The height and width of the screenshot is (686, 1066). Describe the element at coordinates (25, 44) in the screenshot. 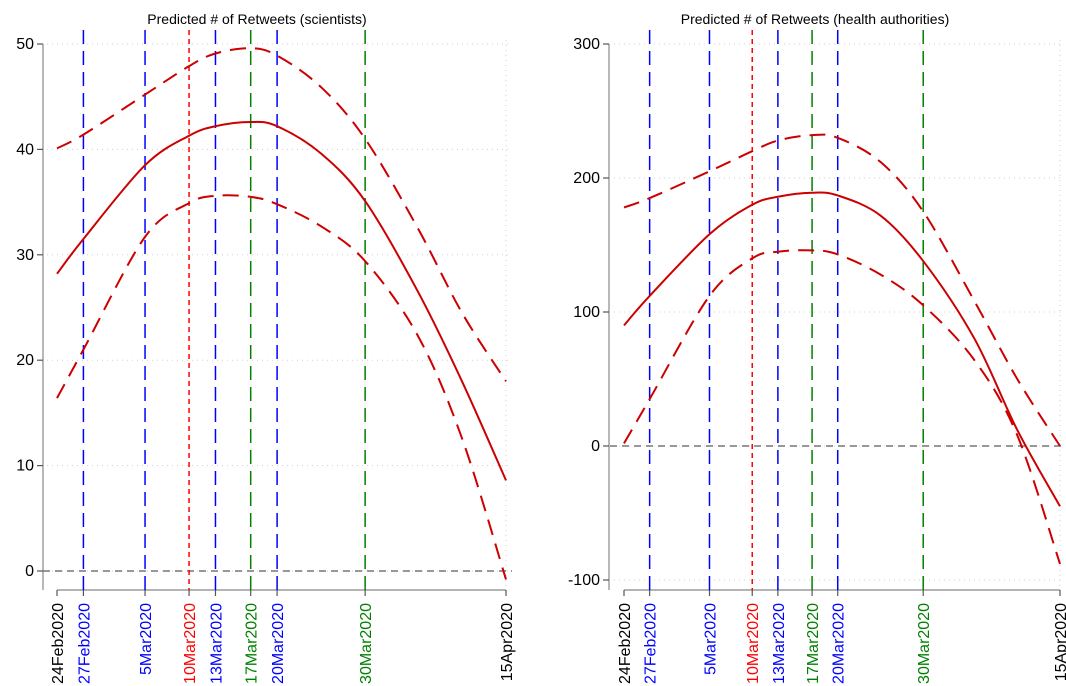

I see `y-tick-label: 50` at that location.